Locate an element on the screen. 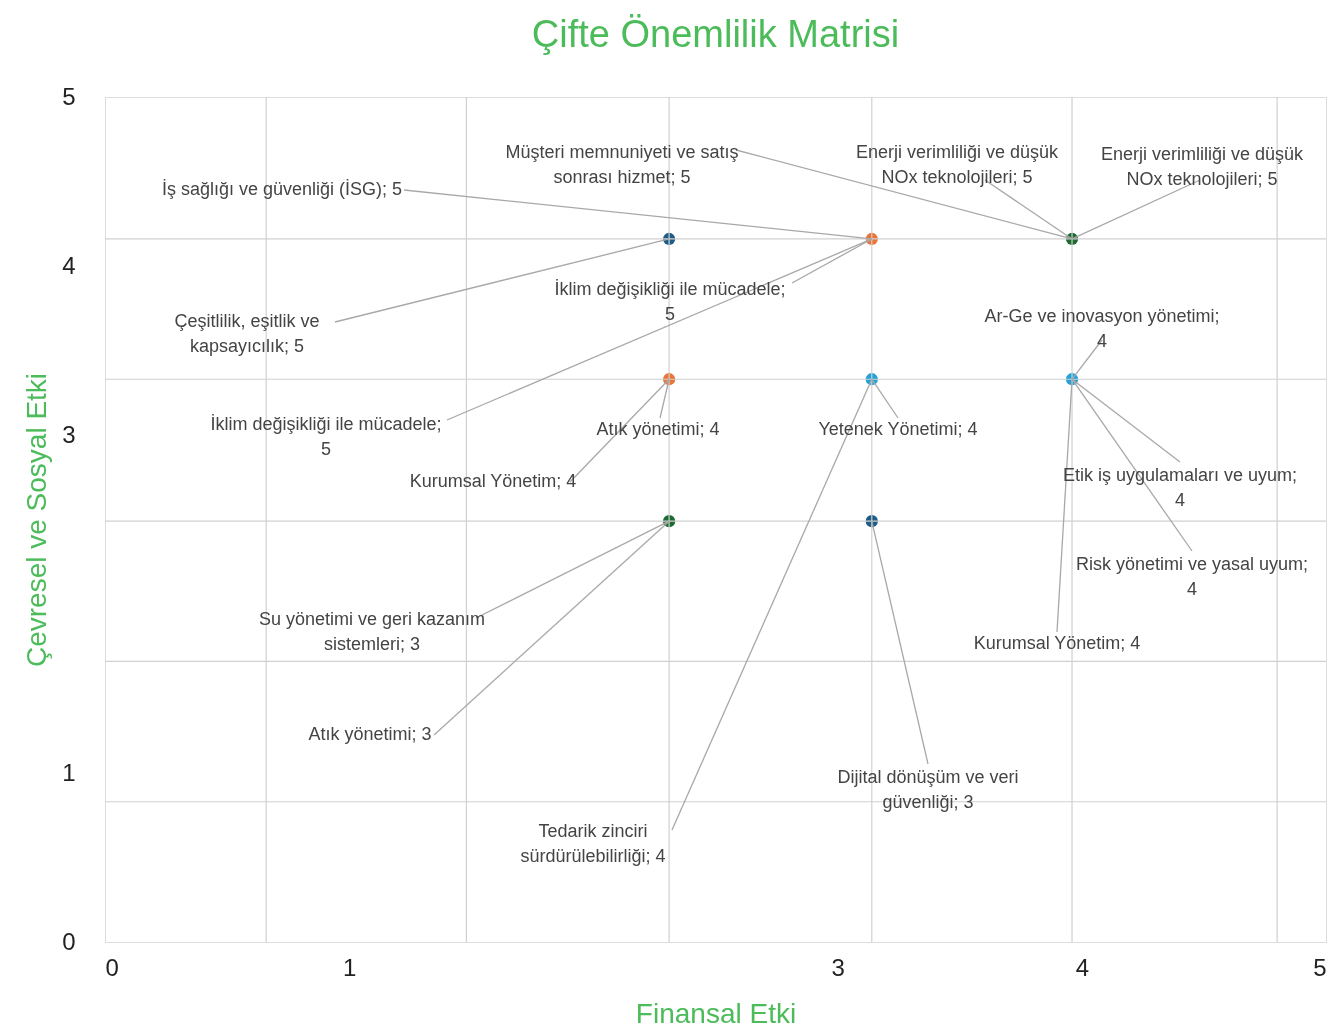 This screenshot has height=1032, width=1339. x-tick-label: 1 is located at coordinates (350, 967).